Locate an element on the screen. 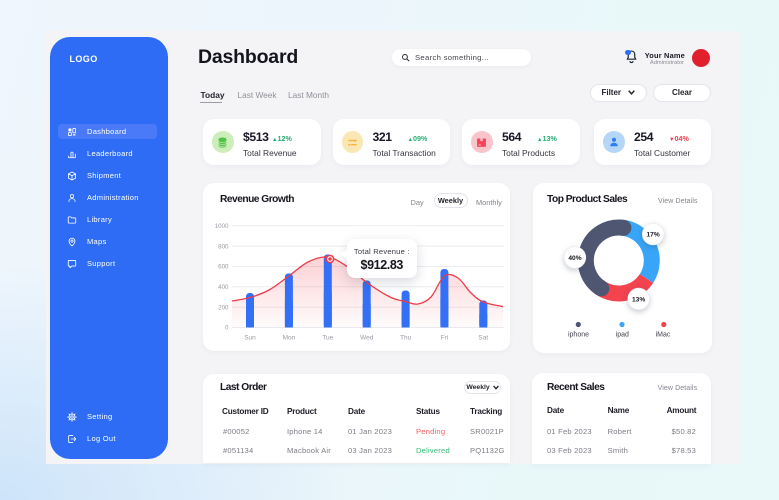  svg-text: 13% is located at coordinates (638, 299).